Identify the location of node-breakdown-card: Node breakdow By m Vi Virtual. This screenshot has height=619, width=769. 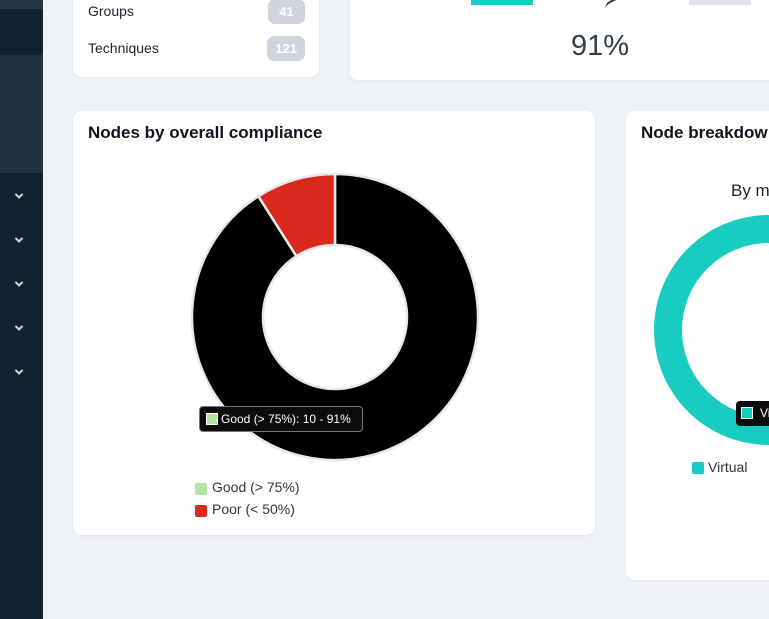
(697, 345).